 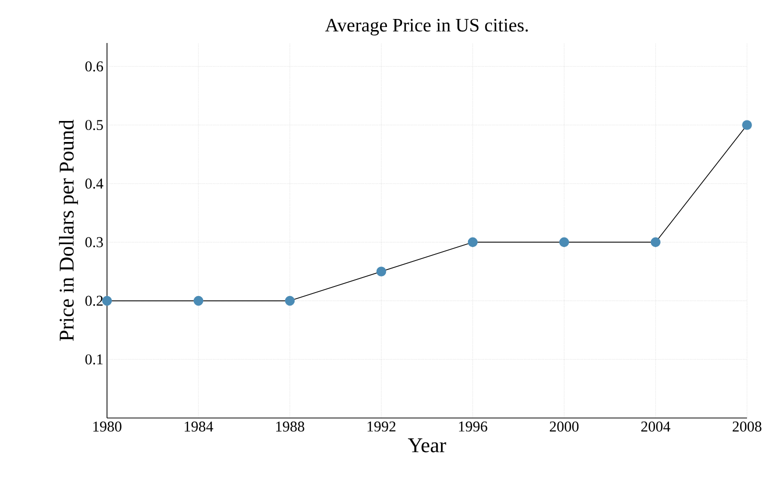 What do you see at coordinates (427, 445) in the screenshot?
I see `x-axis-title: Year` at bounding box center [427, 445].